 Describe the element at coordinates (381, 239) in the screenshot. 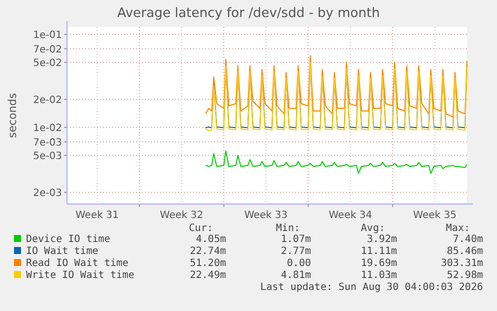

I see `text: 3.92m` at that location.